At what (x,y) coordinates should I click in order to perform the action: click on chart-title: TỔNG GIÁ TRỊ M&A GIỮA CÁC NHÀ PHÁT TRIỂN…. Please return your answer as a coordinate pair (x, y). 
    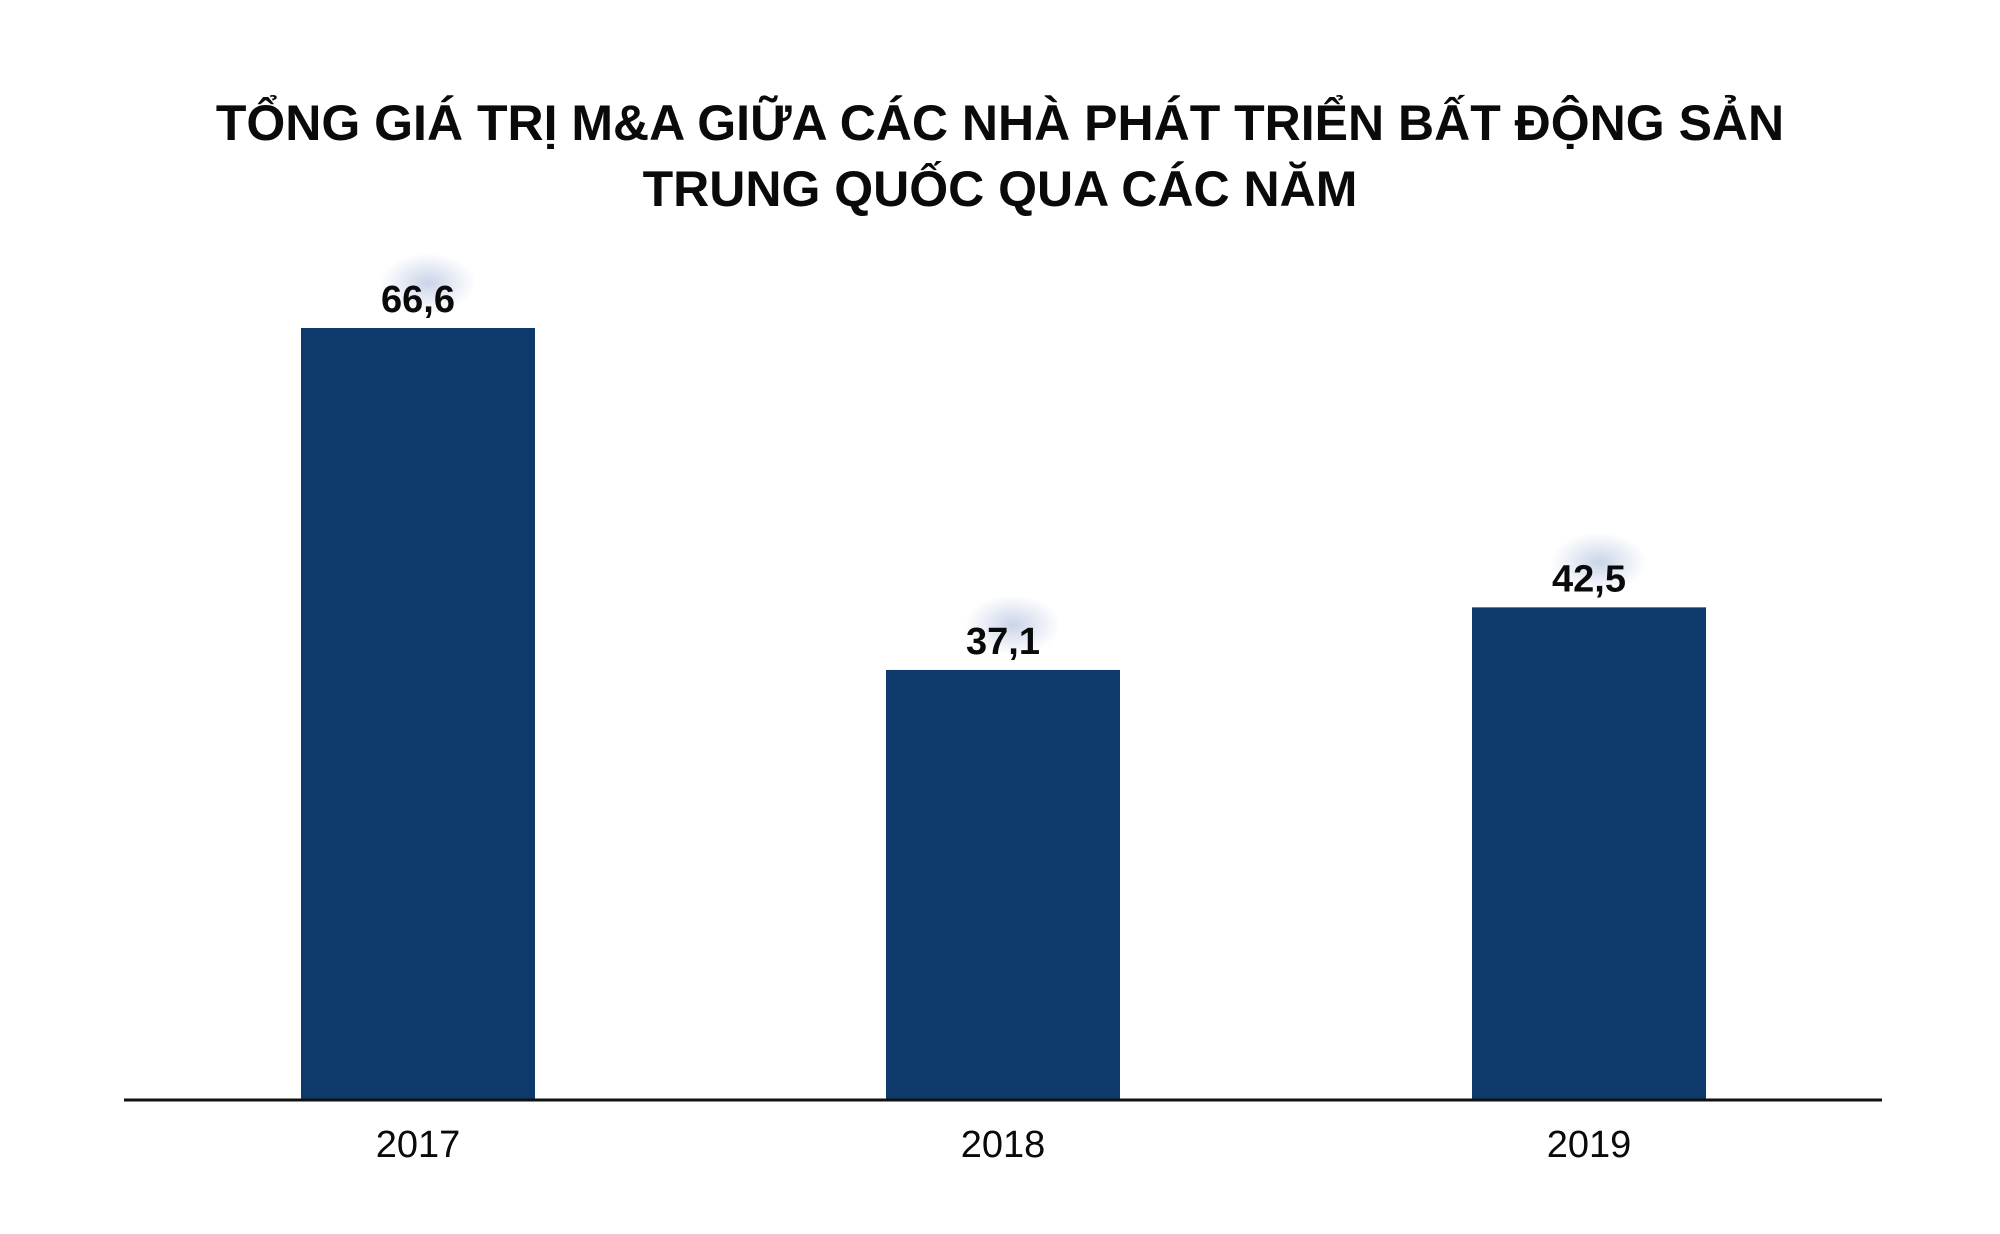
    Looking at the image, I should click on (1000, 156).